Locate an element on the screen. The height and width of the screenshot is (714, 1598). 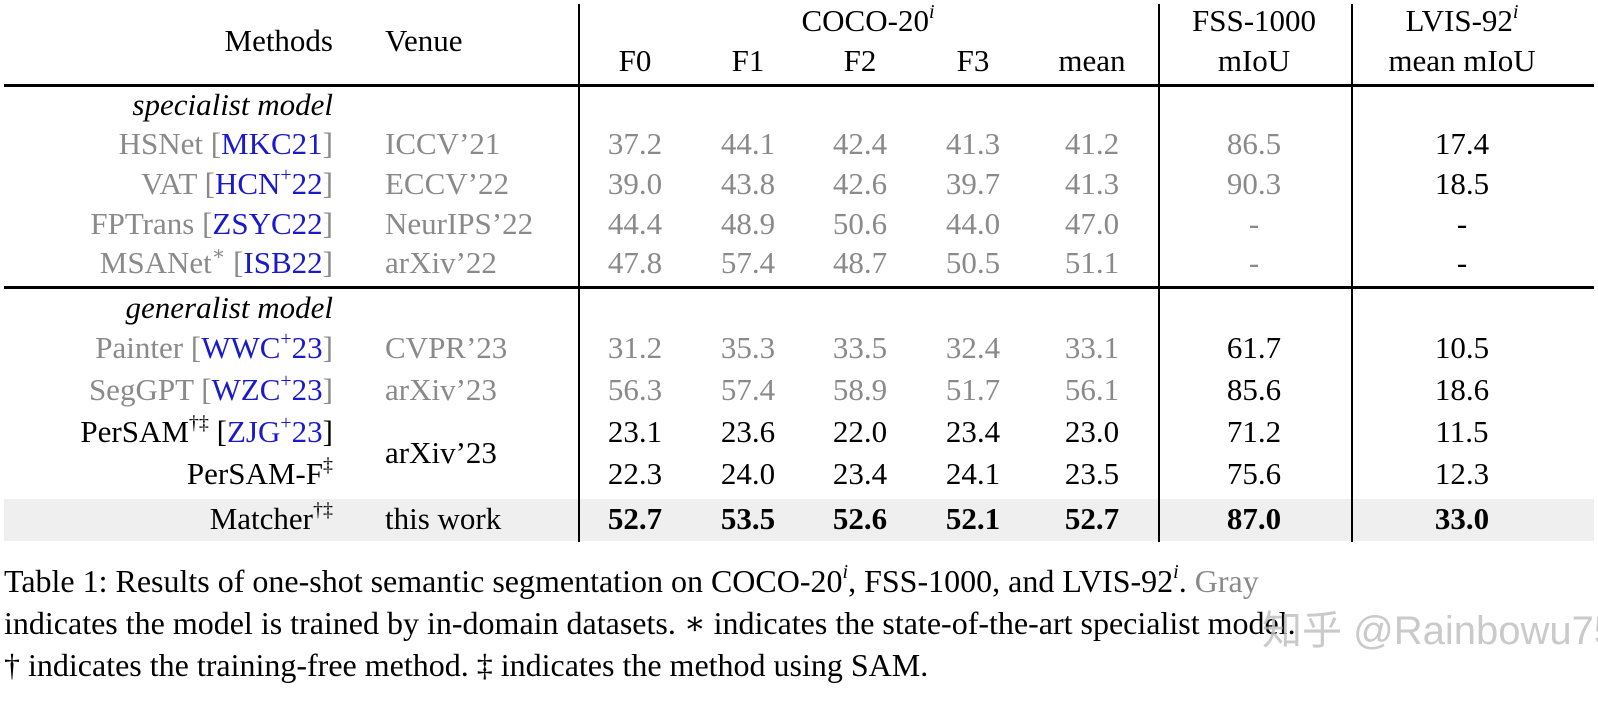
cell-fss: 86.5 is located at coordinates (1254, 143).